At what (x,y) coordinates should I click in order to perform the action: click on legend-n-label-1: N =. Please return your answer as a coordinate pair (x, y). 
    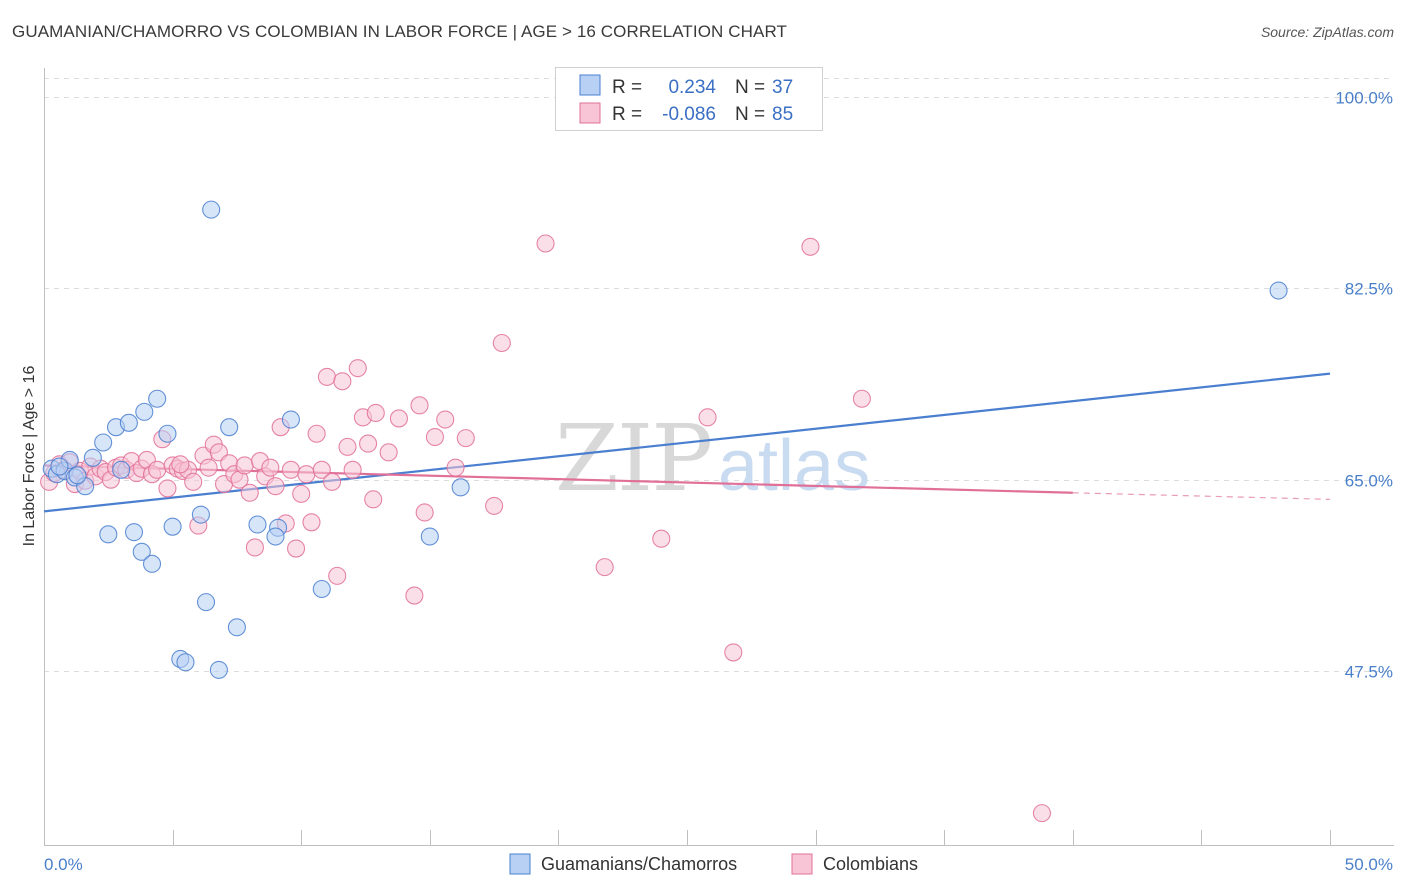
    Looking at the image, I should click on (750, 87).